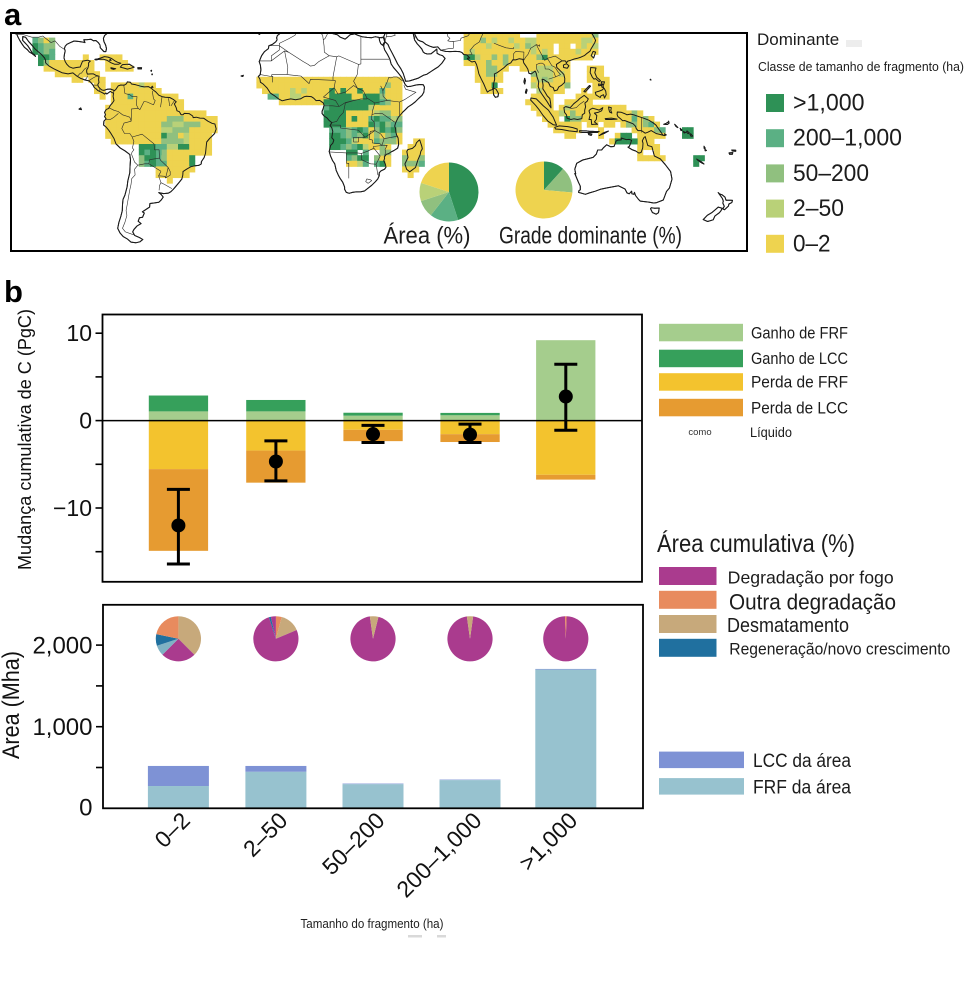  Describe the element at coordinates (13, 16) in the screenshot. I see `svg-text: a` at that location.